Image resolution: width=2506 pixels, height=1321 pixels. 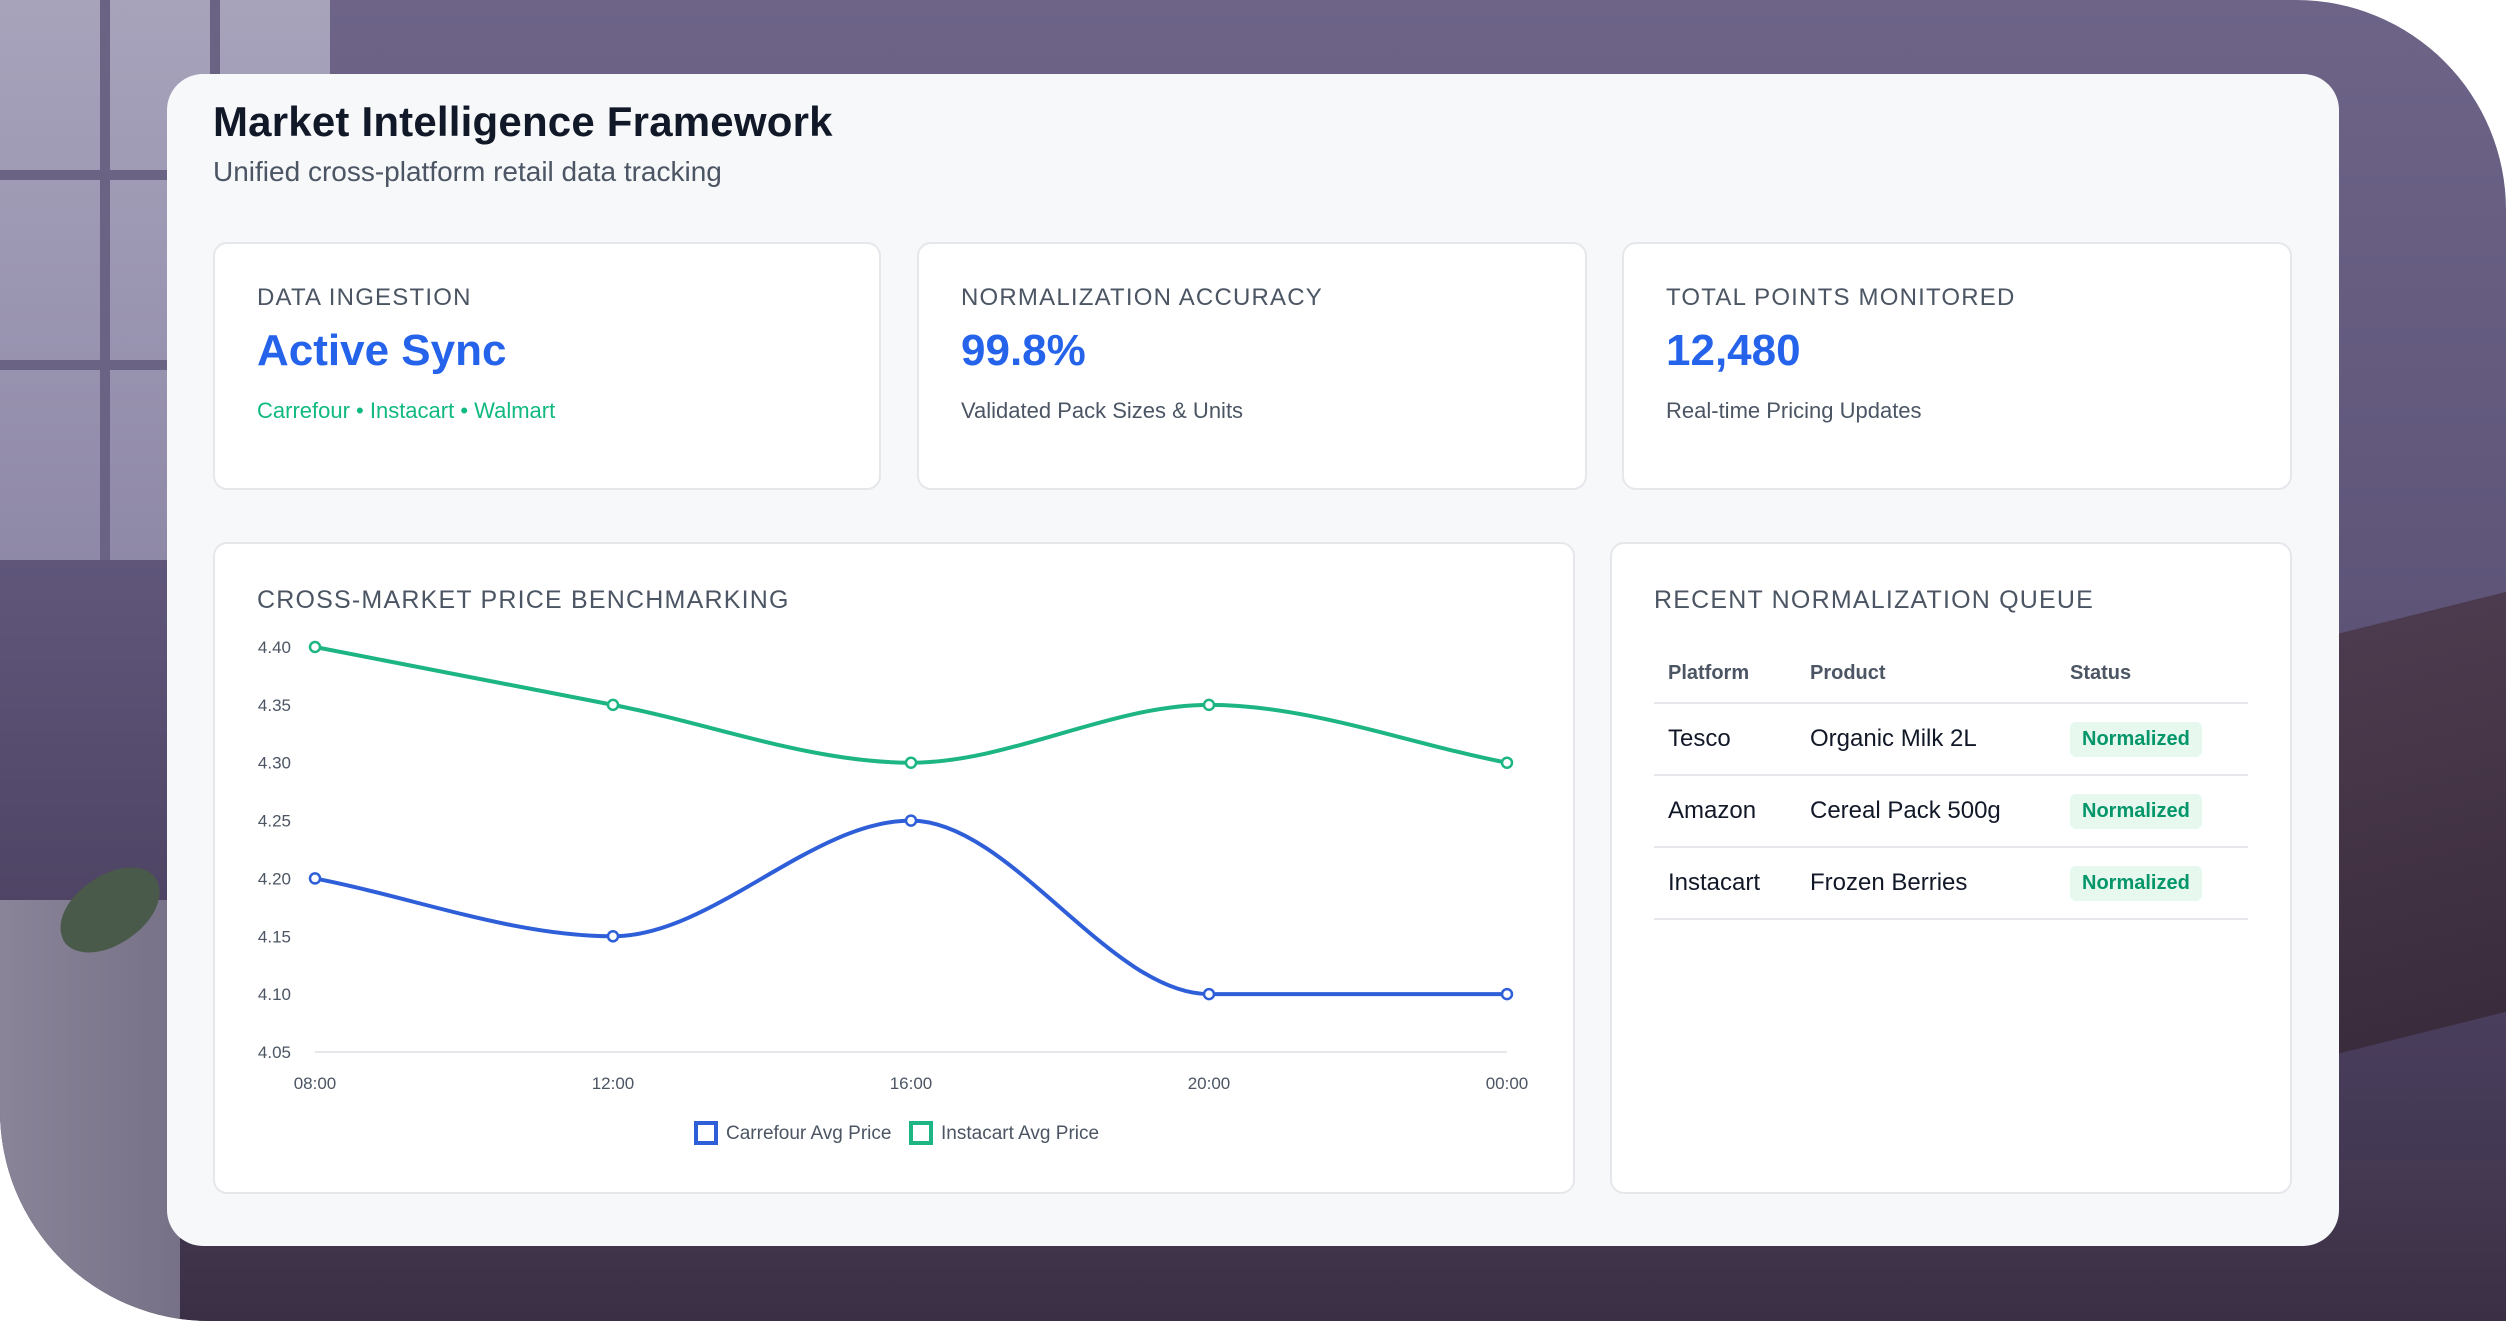 What do you see at coordinates (1926, 883) in the screenshot?
I see `product-cell: Frozen Berries` at bounding box center [1926, 883].